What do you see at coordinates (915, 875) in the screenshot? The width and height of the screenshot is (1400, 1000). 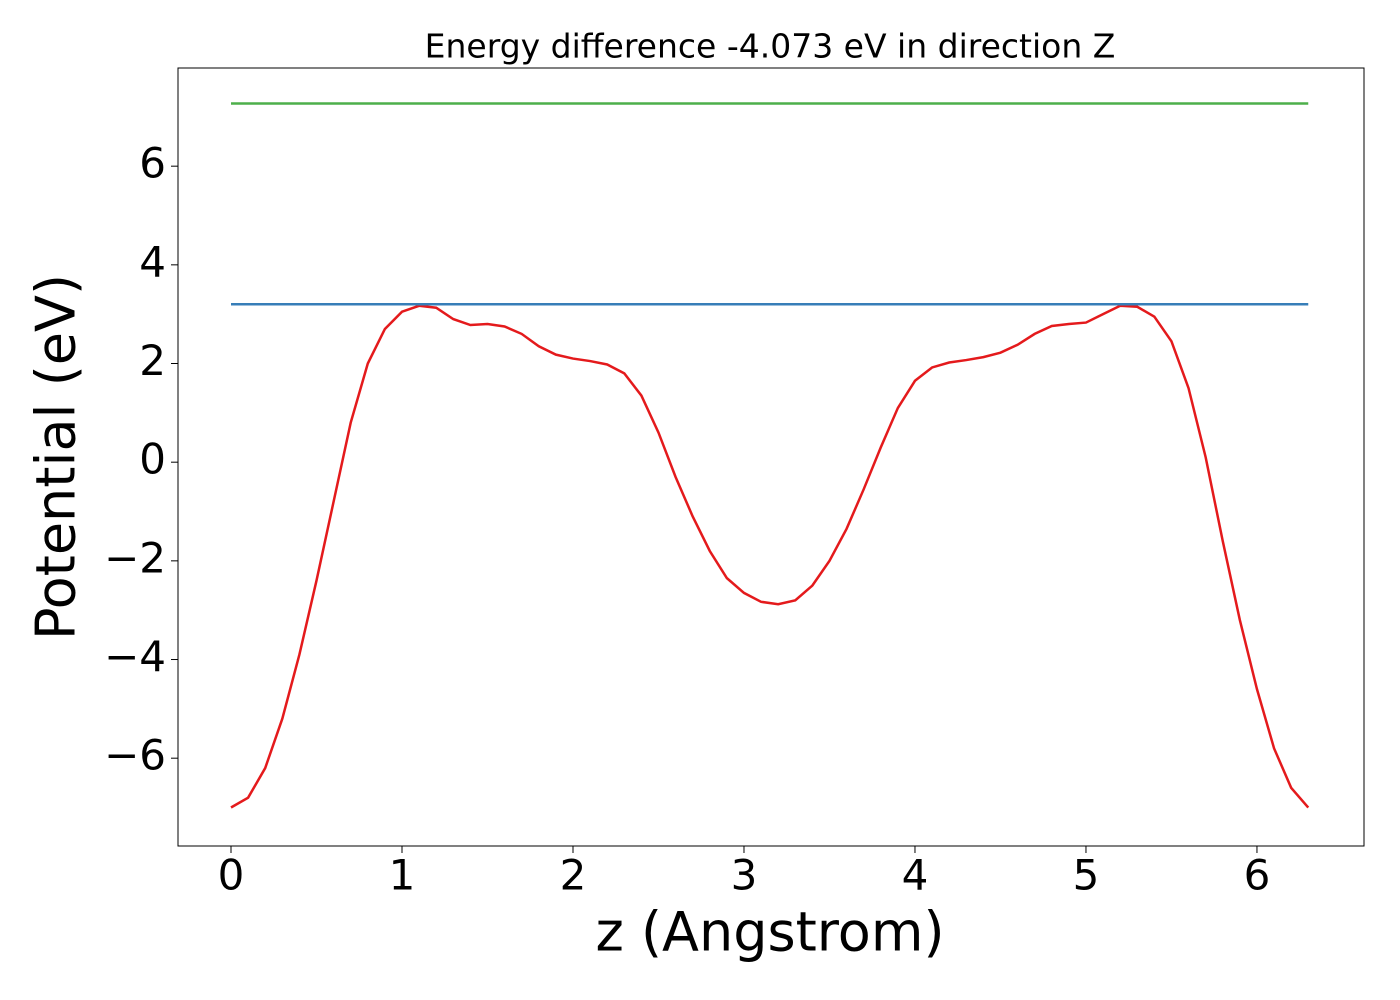 I see `x-tick-label: 4` at bounding box center [915, 875].